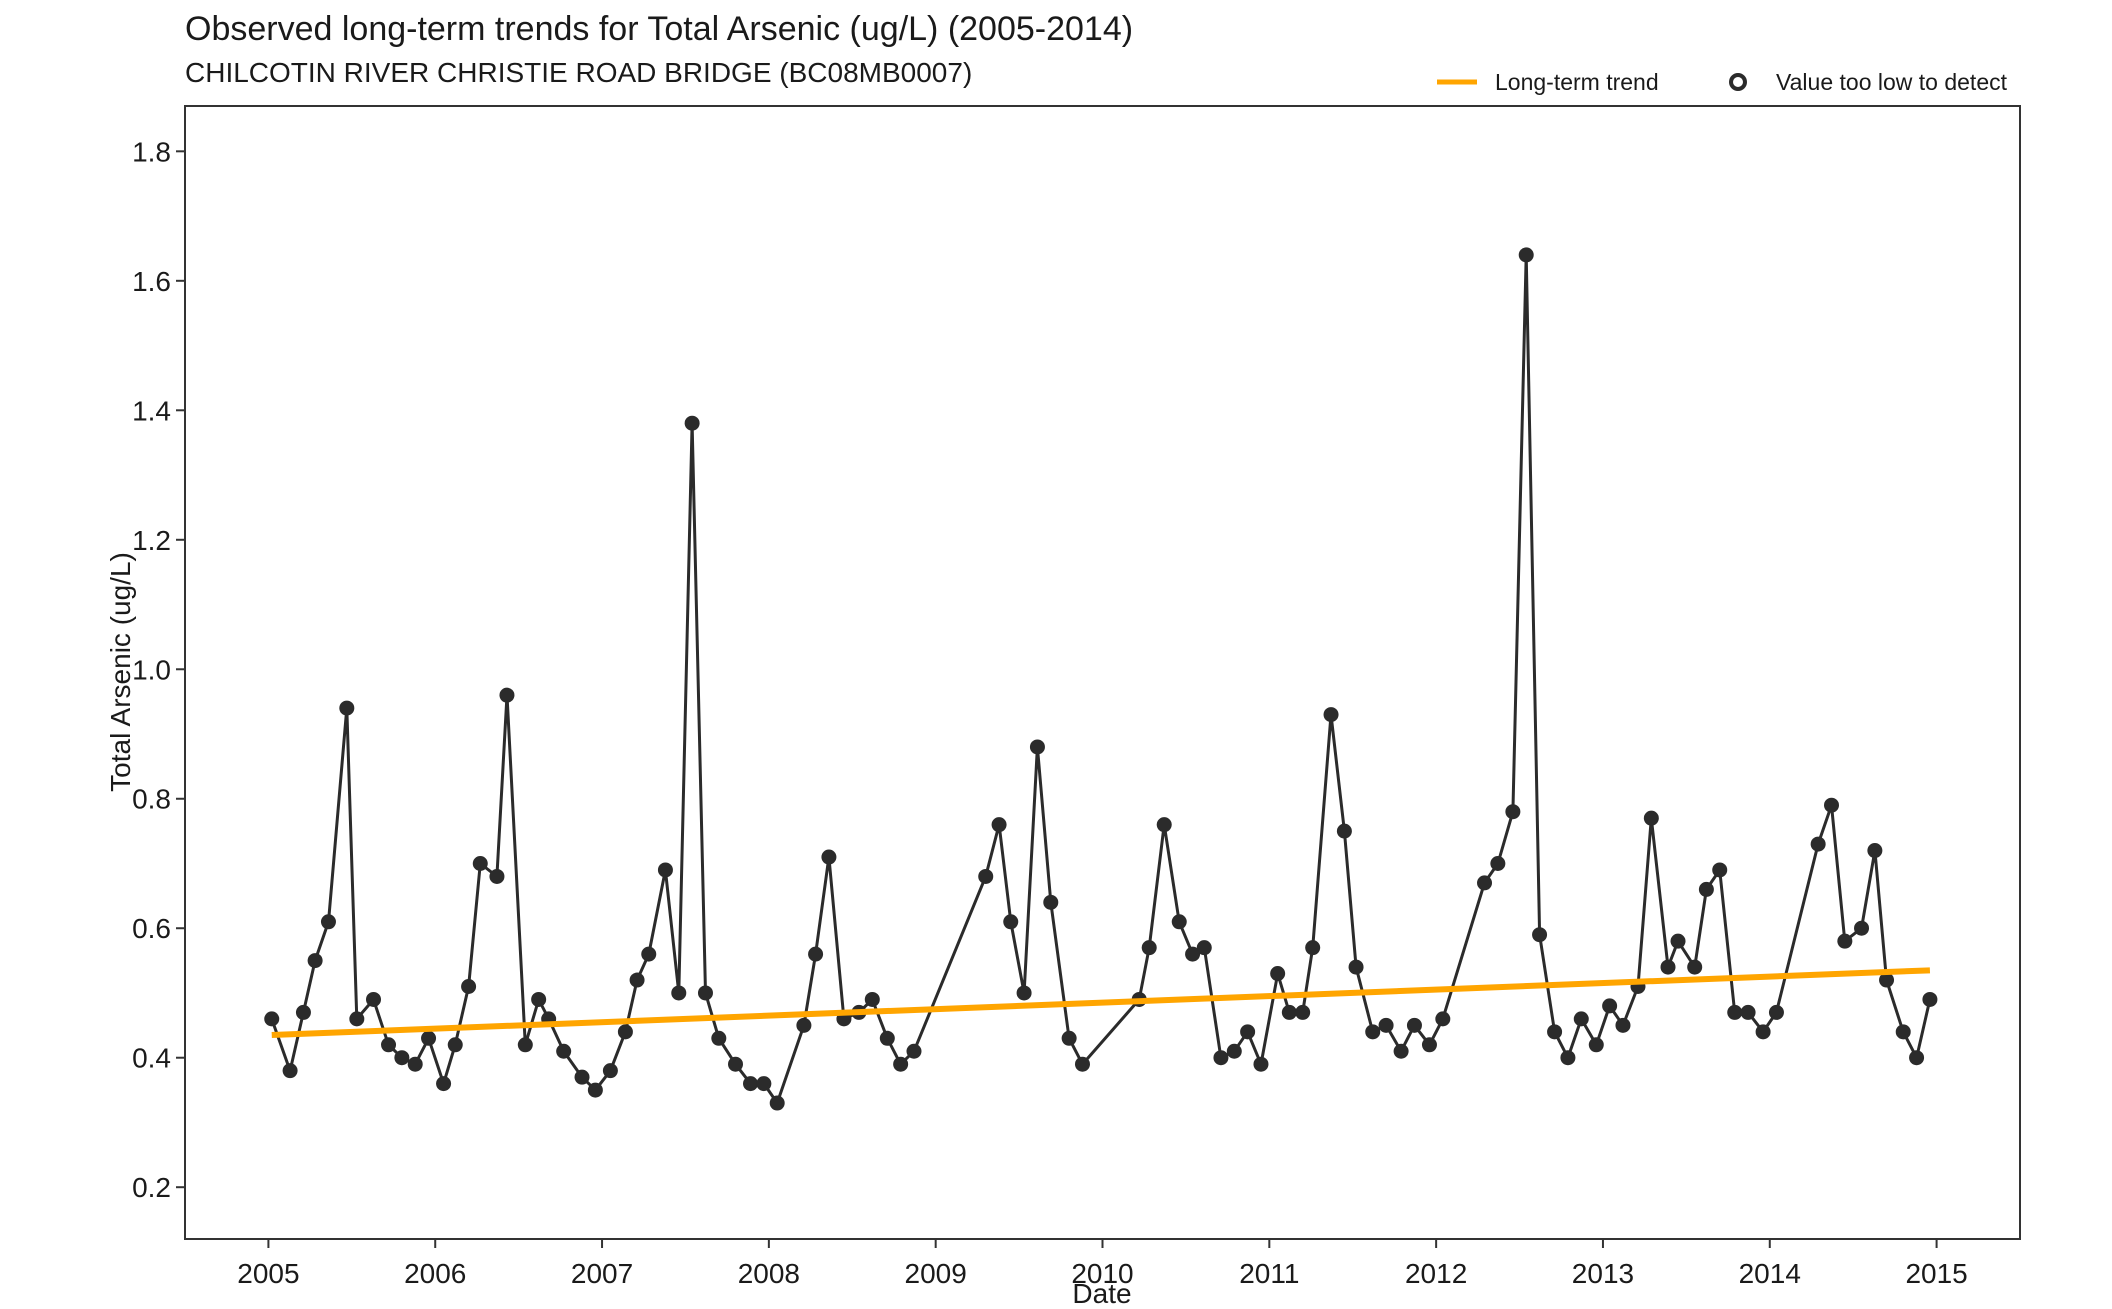 The image size is (2112, 1309). I want to click on trend-layer, so click(1101, 1003).